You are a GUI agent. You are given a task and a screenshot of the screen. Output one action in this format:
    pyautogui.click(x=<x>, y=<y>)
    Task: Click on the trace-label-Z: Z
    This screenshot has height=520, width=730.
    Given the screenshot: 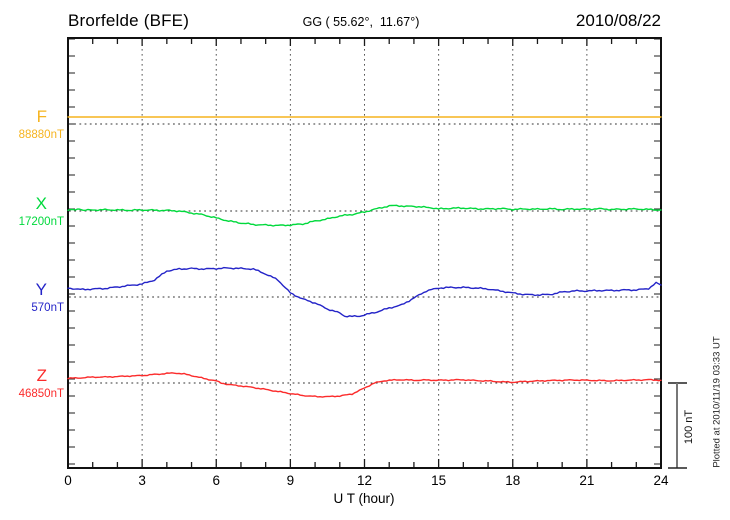 What is the action you would take?
    pyautogui.click(x=41, y=375)
    